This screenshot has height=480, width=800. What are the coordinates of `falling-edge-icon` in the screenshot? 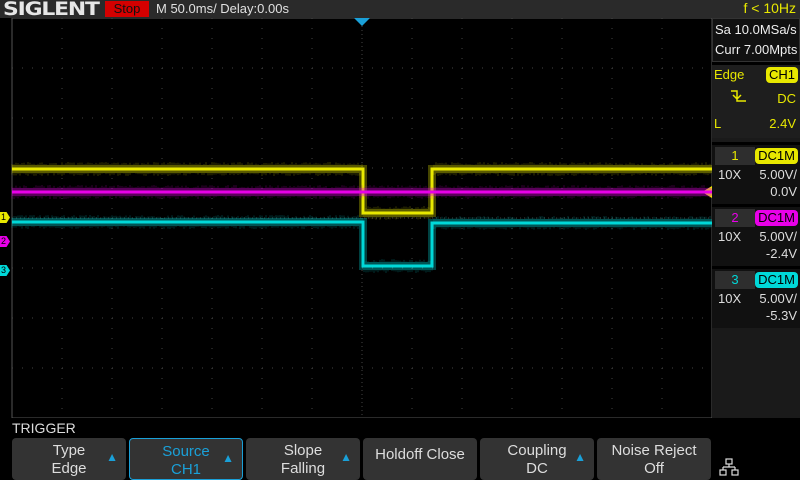 It's located at (739, 96).